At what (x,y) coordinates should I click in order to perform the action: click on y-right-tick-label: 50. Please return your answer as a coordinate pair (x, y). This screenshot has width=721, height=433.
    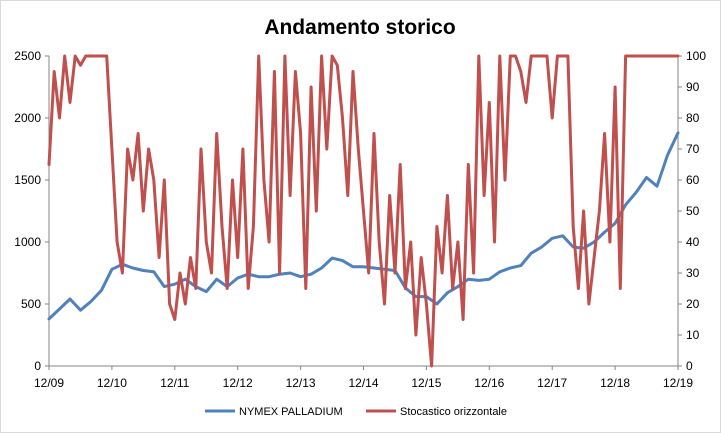
    Looking at the image, I should click on (693, 211).